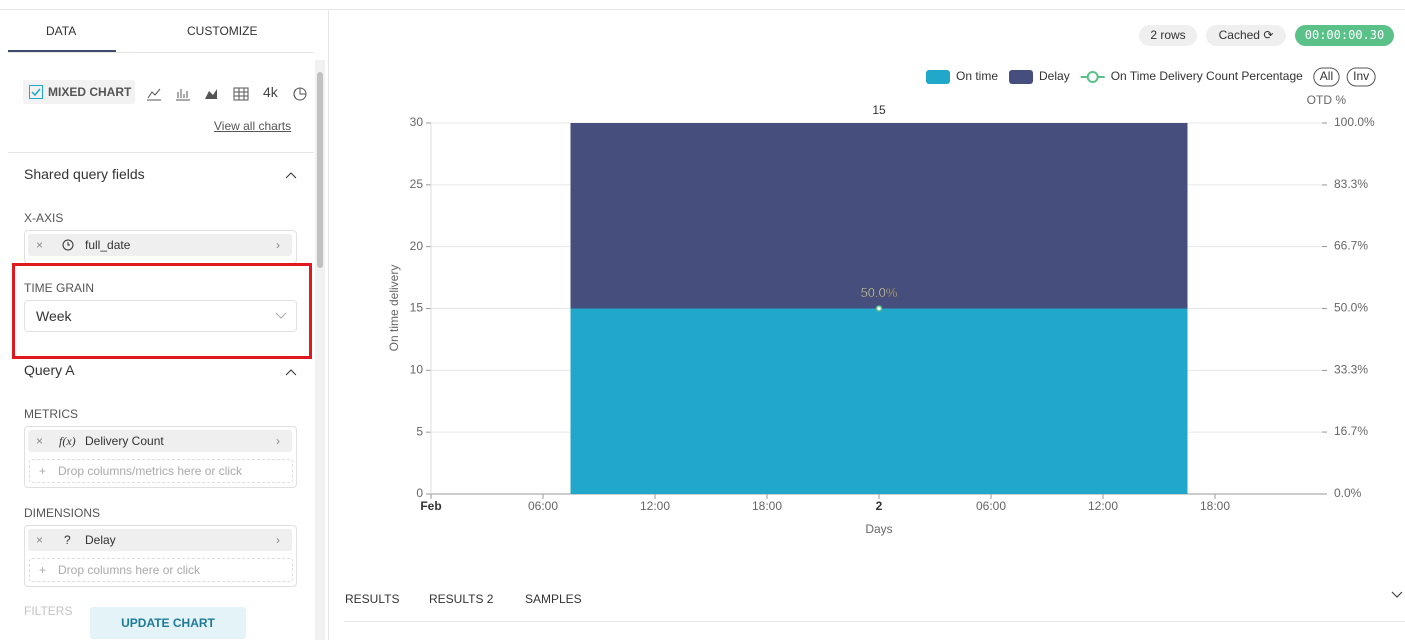 The image size is (1405, 640). Describe the element at coordinates (1168, 35) in the screenshot. I see `rows-pill: 2 rows` at that location.